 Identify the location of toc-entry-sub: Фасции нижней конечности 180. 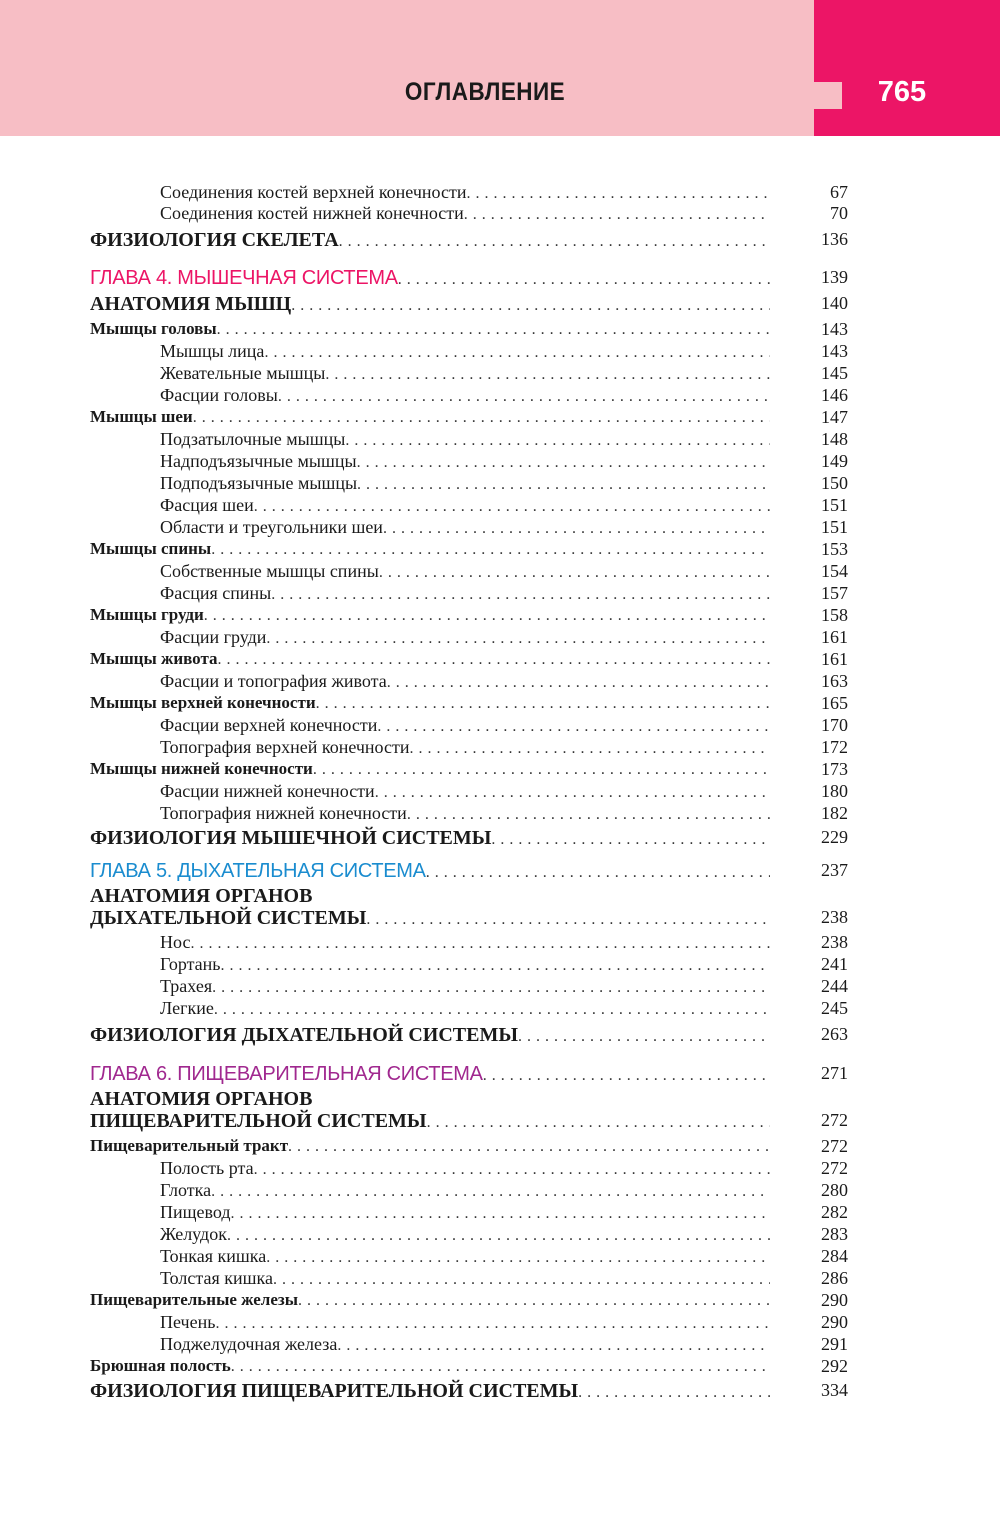
(469, 793).